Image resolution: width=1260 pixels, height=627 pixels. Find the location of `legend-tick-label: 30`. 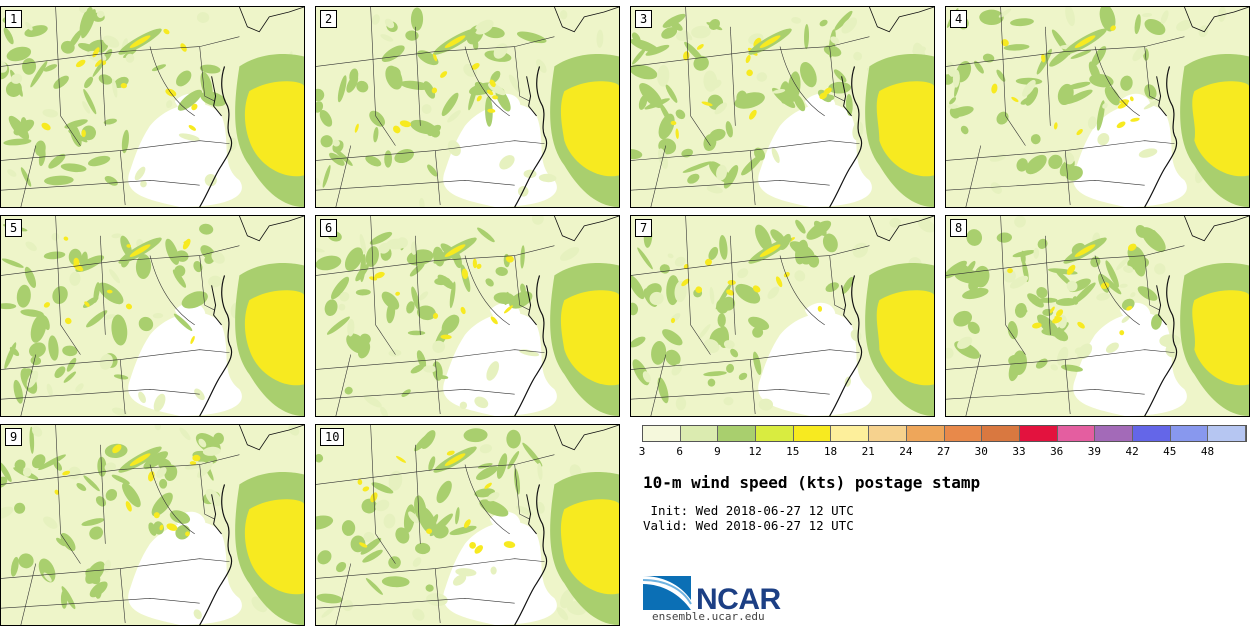

legend-tick-label: 30 is located at coordinates (981, 451).